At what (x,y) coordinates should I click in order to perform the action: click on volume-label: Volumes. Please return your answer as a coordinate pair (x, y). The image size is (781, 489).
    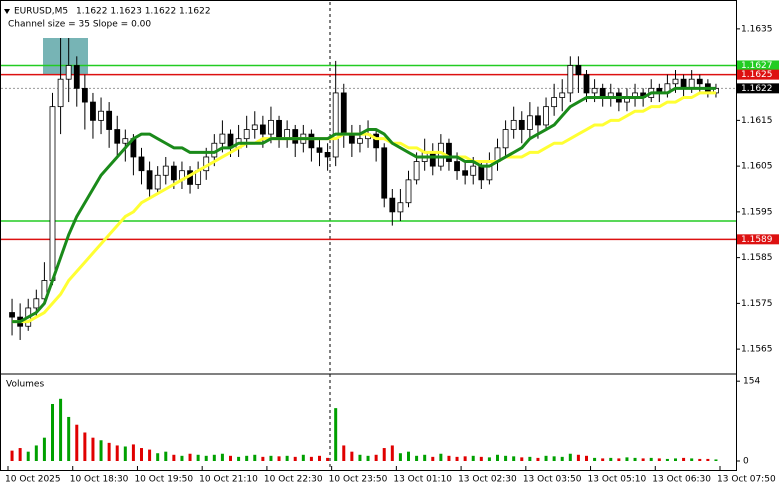
    Looking at the image, I should click on (25, 385).